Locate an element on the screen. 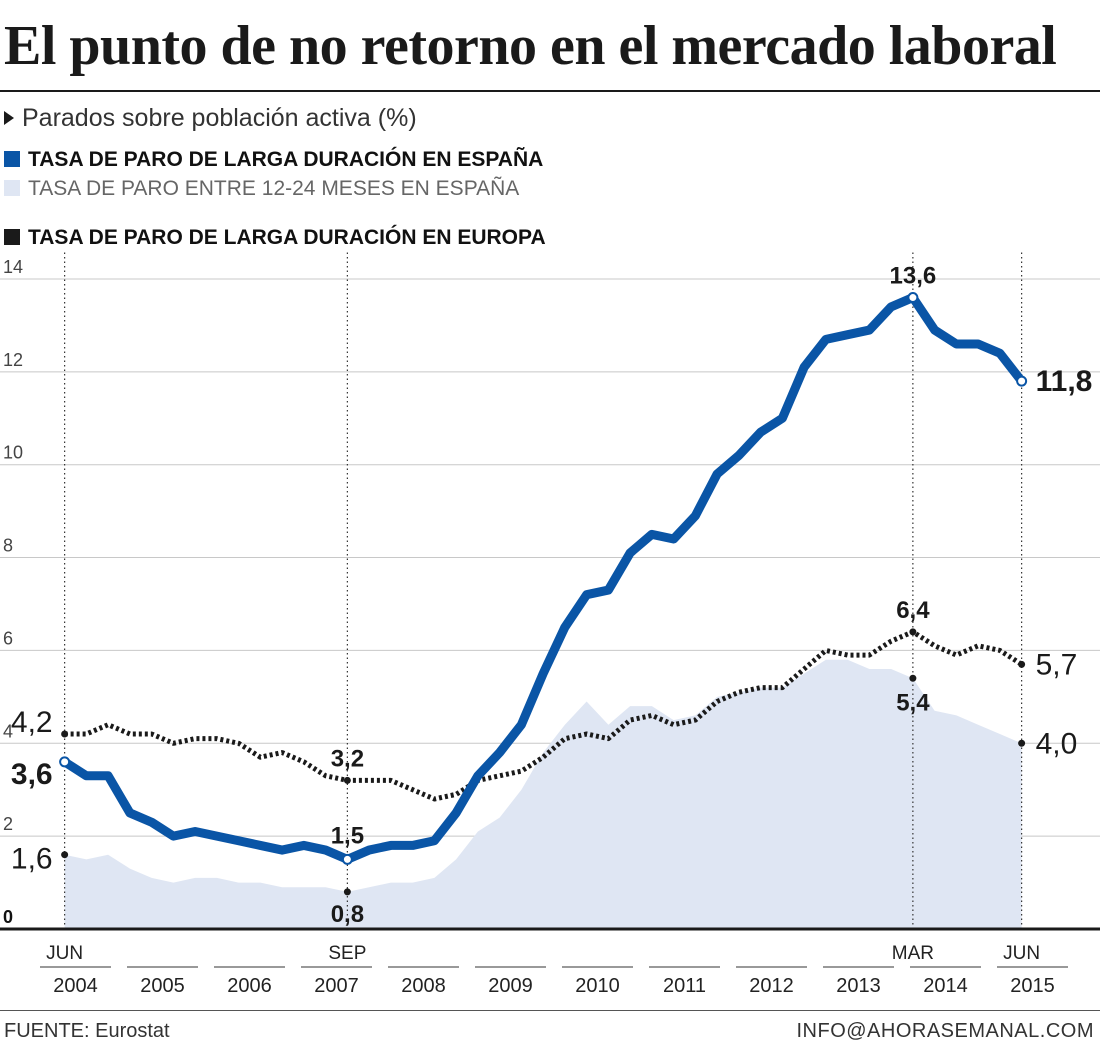 Image resolution: width=1100 pixels, height=1046 pixels. data-label: 11,8 is located at coordinates (1064, 381).